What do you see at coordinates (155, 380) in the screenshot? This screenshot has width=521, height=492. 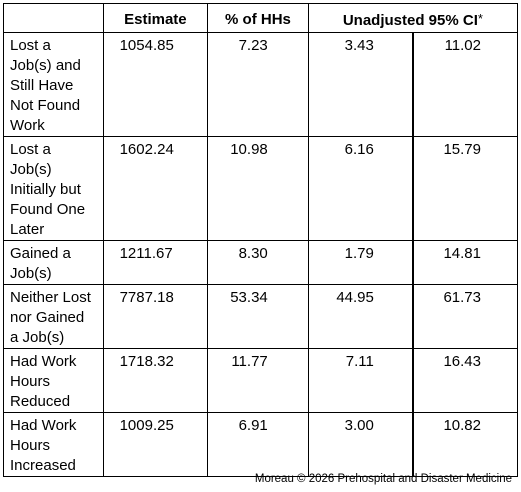 I see `cell-estimate: 1718.32` at bounding box center [155, 380].